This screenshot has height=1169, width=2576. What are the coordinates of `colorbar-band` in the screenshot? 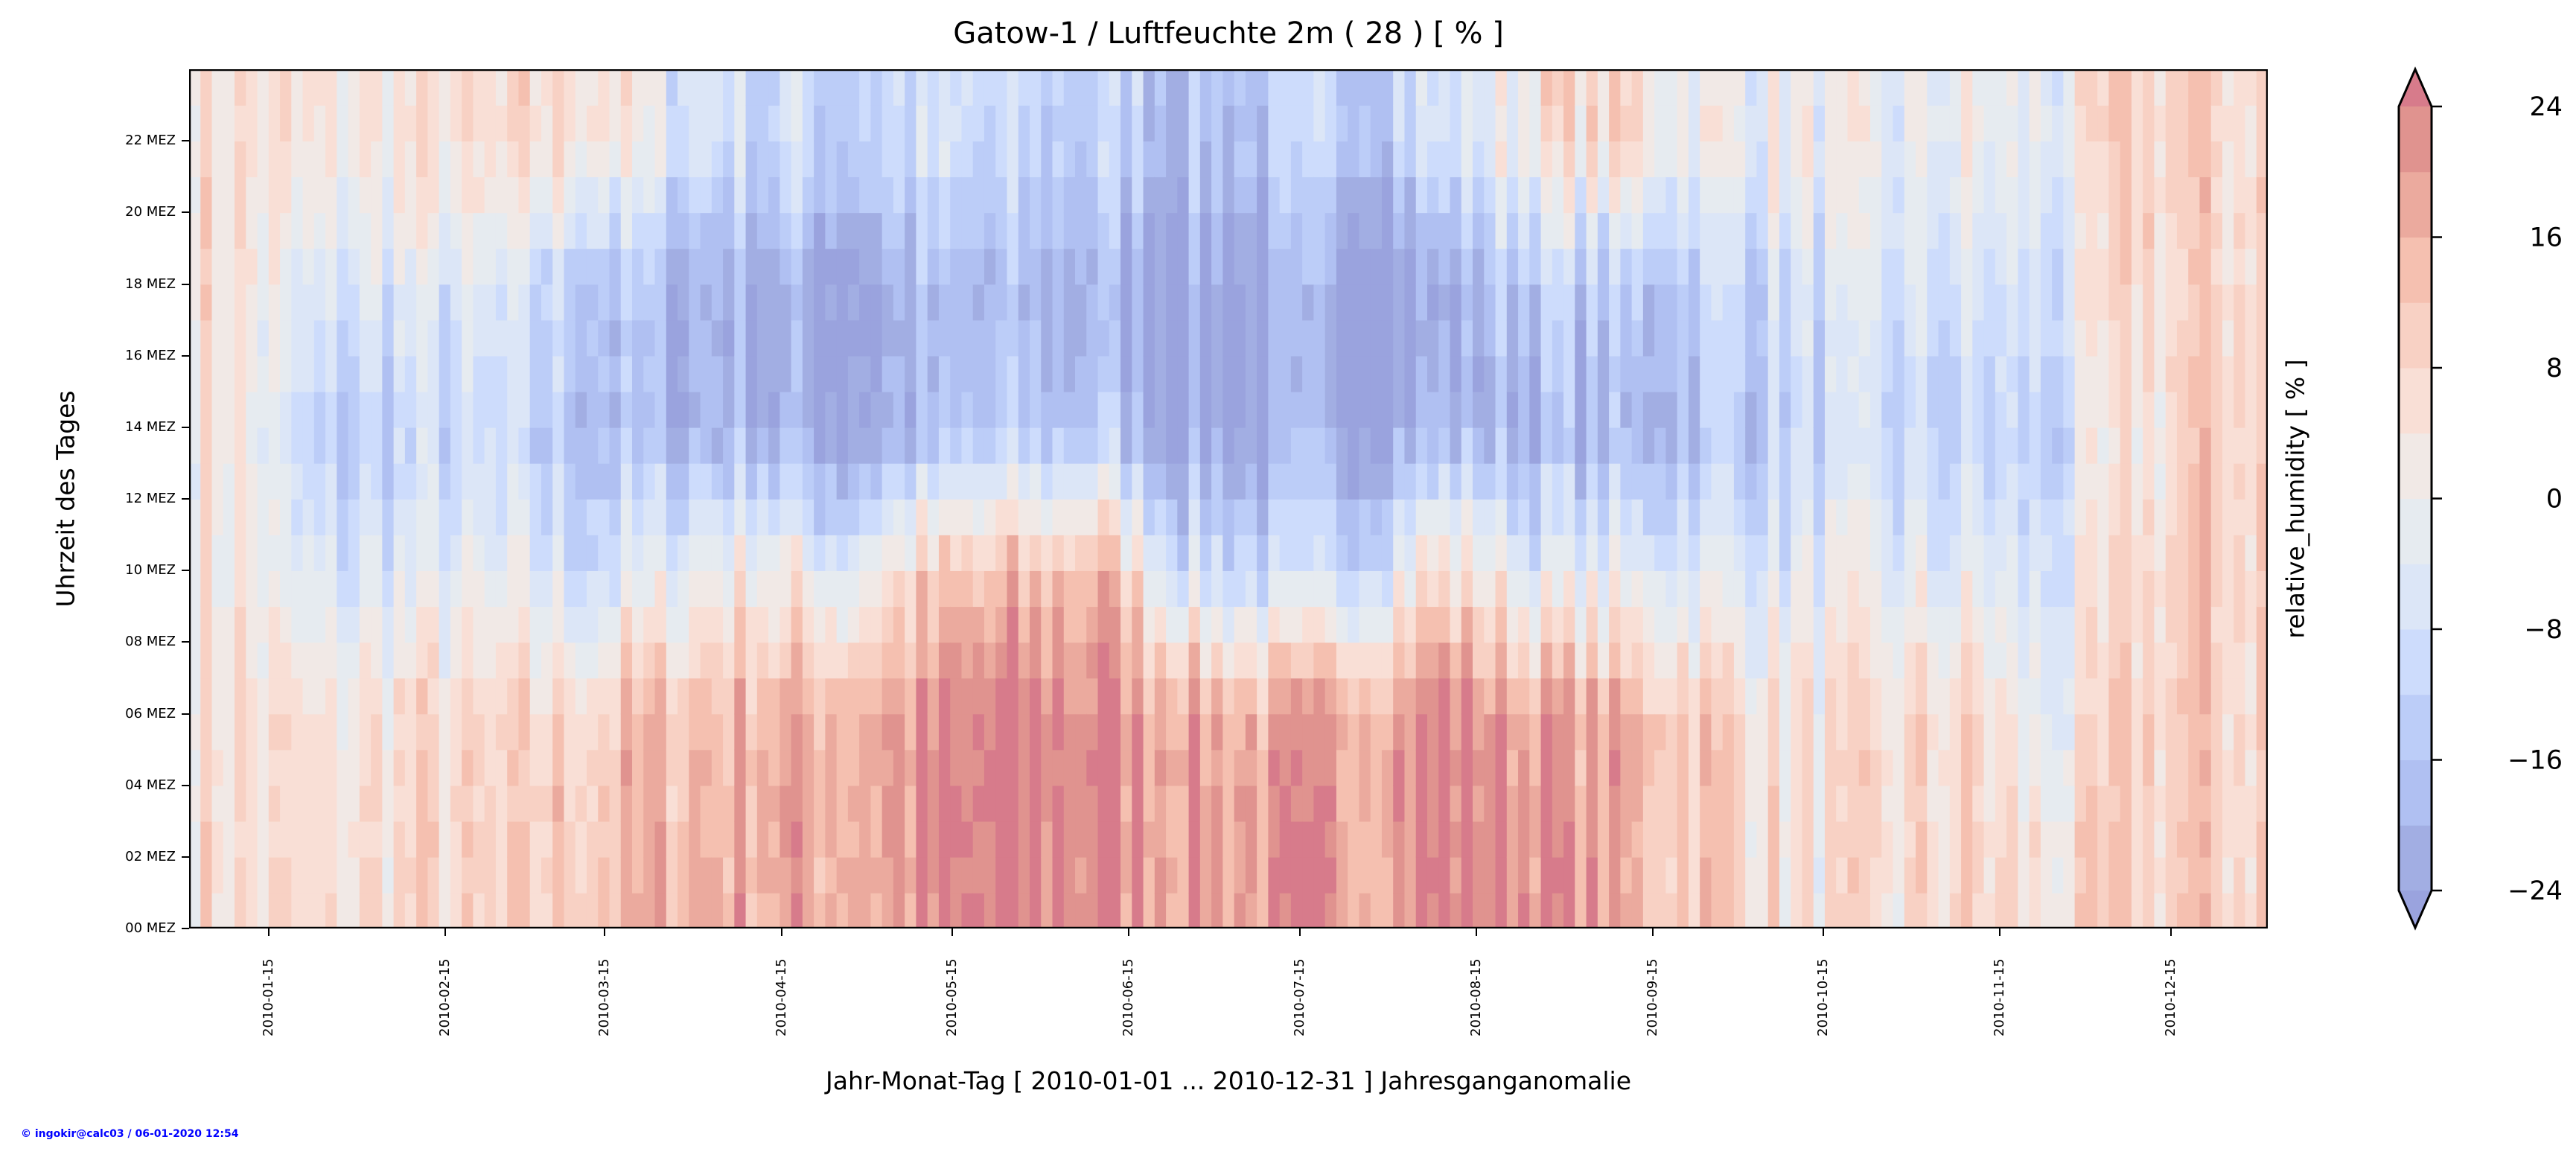 It's located at (2415, 335).